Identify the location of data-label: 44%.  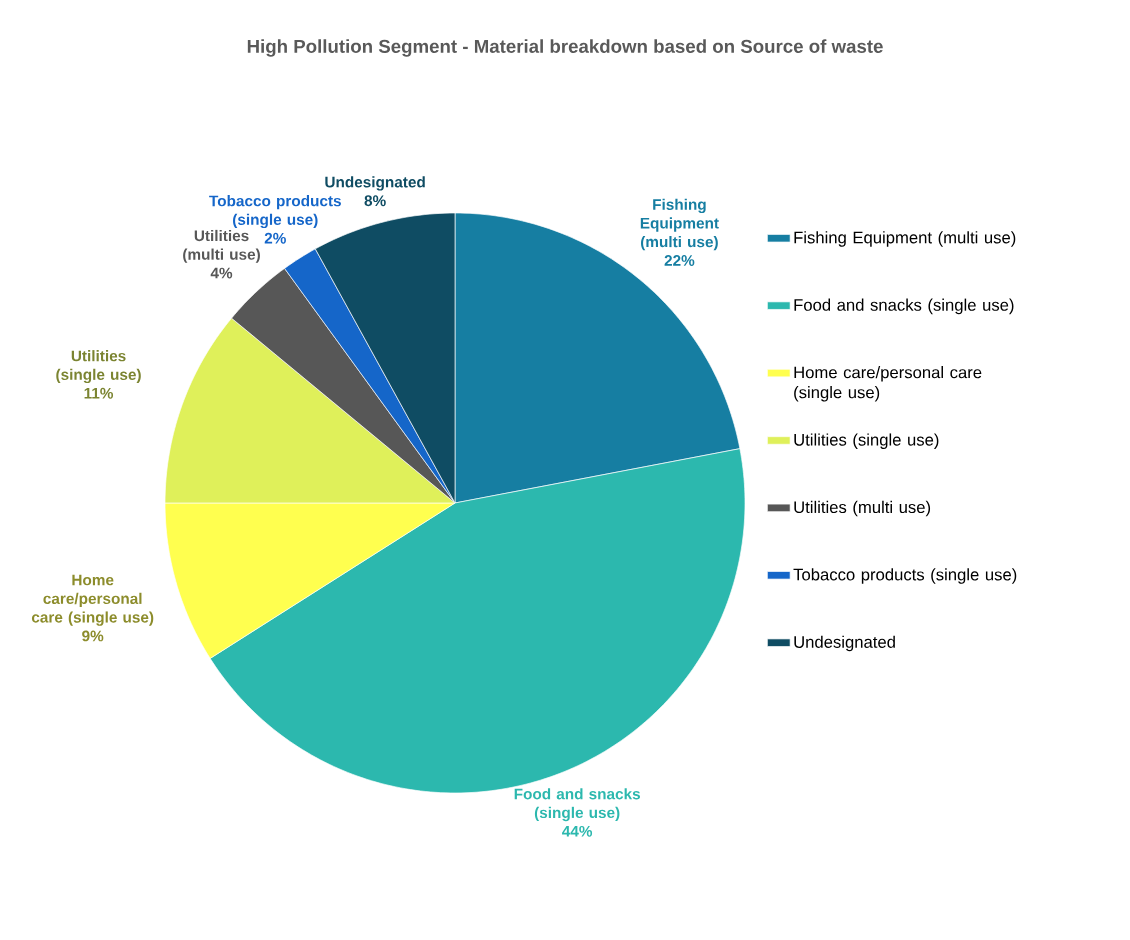
(577, 831).